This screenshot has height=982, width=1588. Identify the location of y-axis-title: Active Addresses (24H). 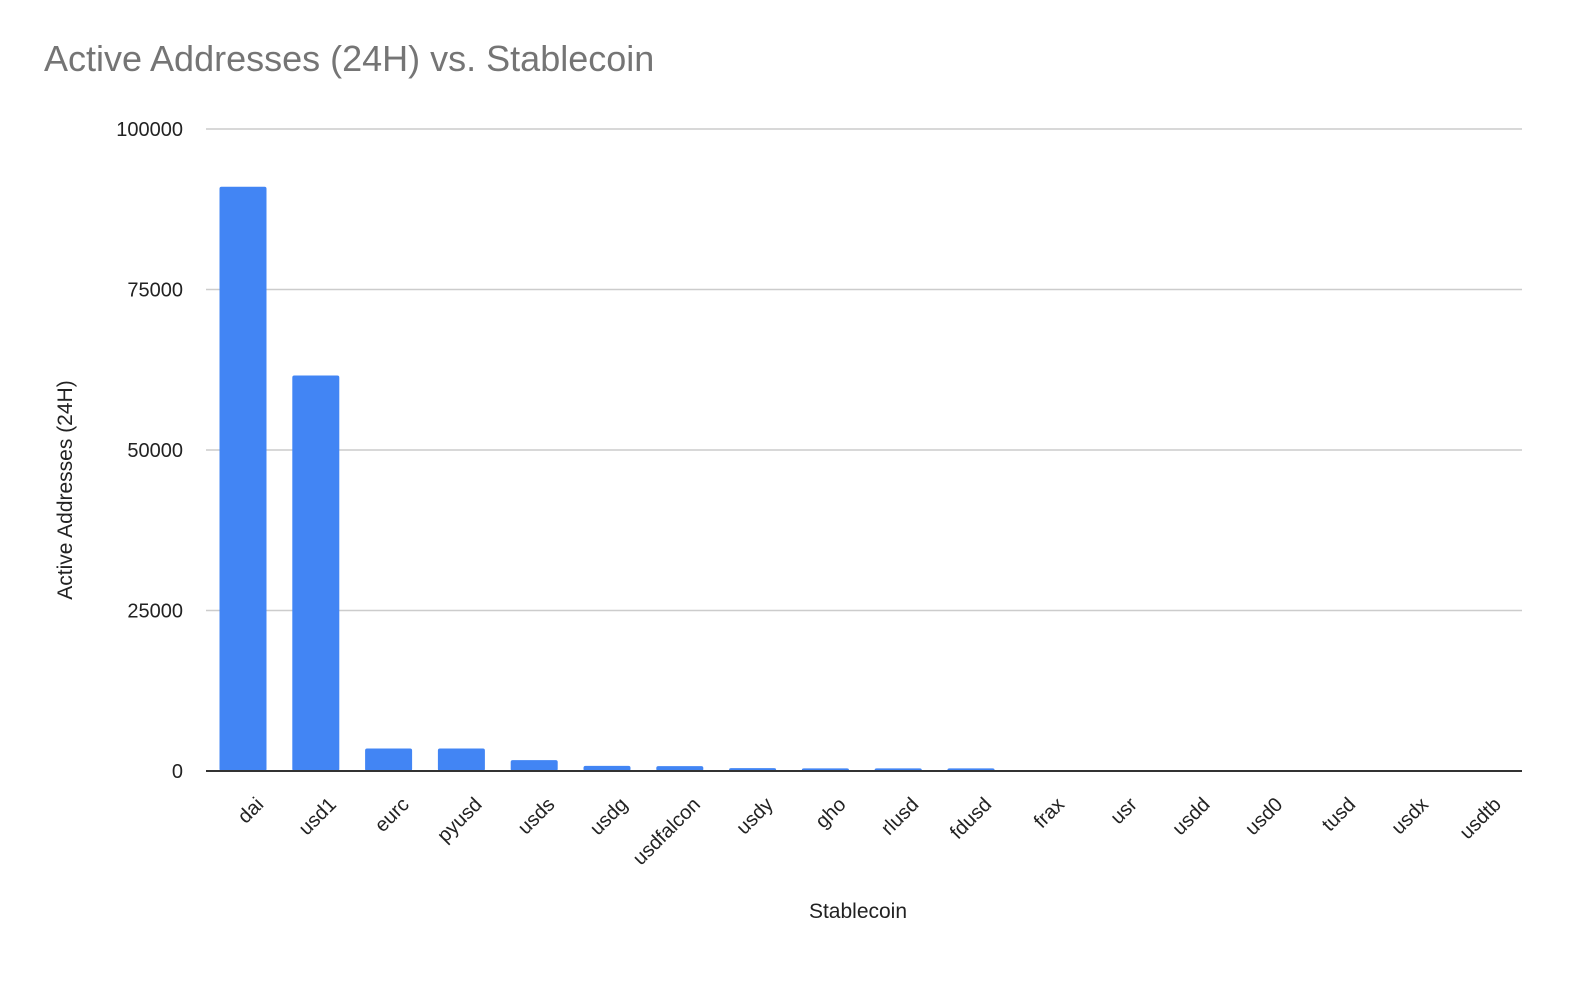
(65, 489).